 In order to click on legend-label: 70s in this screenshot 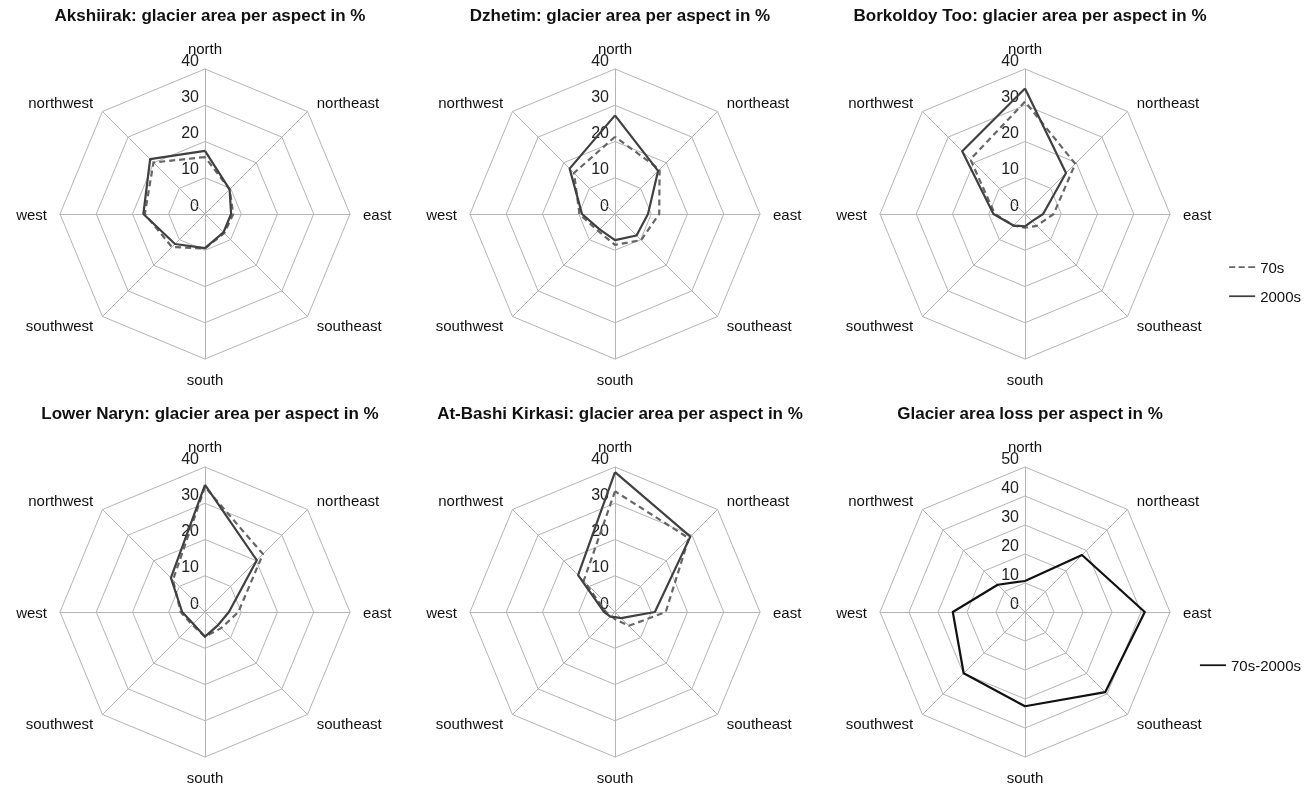, I will do `click(1272, 267)`.